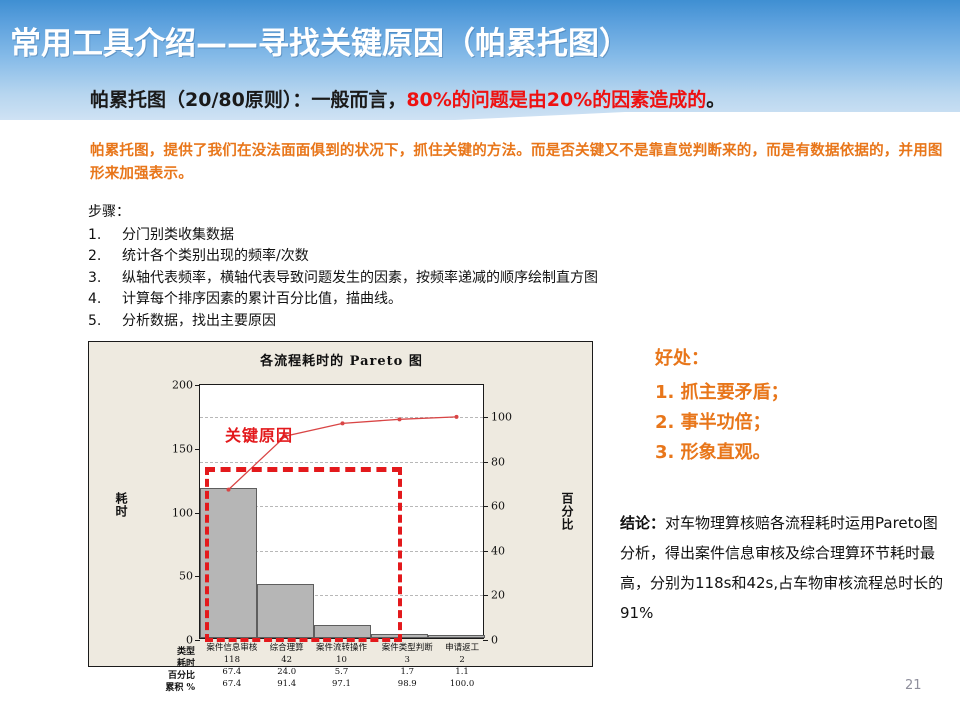 The height and width of the screenshot is (720, 960). Describe the element at coordinates (438, 257) in the screenshot. I see `step-item-2: 2. 统计各个类别出现的频率/次数` at that location.